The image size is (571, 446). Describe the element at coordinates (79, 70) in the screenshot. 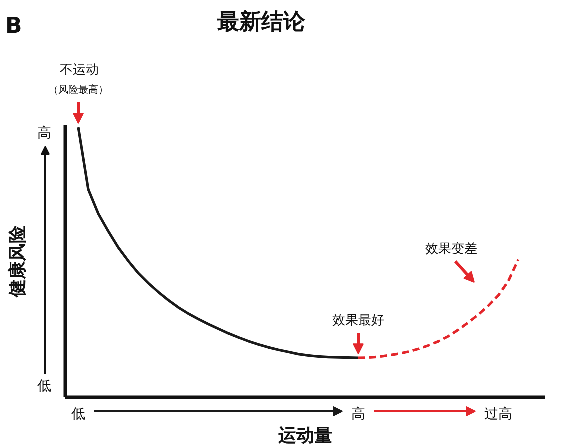

I see `text: 不运动` at that location.